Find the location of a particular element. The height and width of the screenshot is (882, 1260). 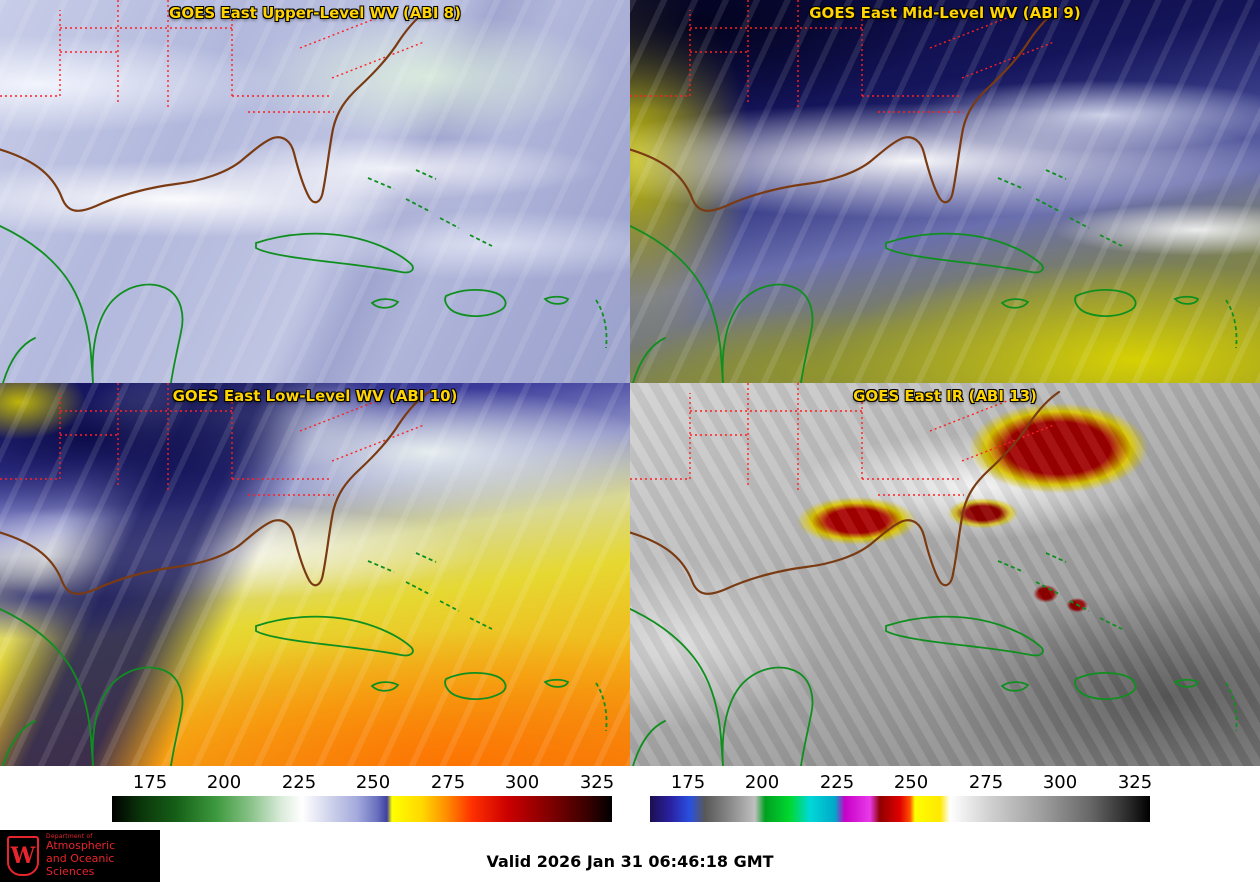

logo-line2: and Oceanic Sciences is located at coordinates (80, 865).